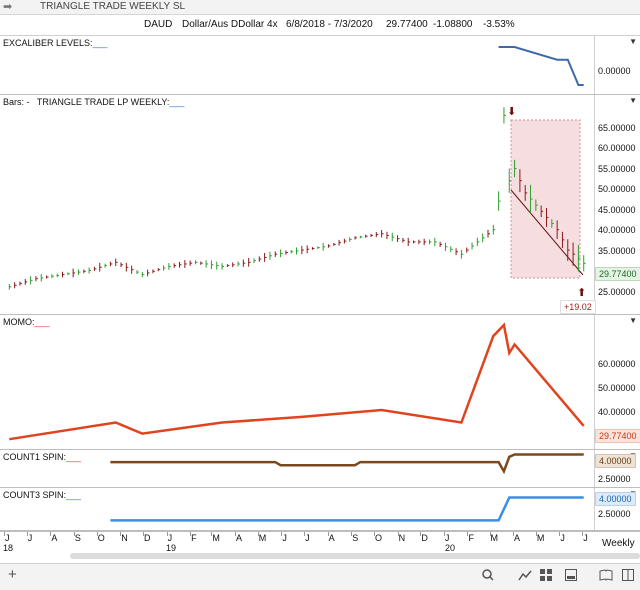  Describe the element at coordinates (545, 199) in the screenshot. I see `triangle-box` at that location.